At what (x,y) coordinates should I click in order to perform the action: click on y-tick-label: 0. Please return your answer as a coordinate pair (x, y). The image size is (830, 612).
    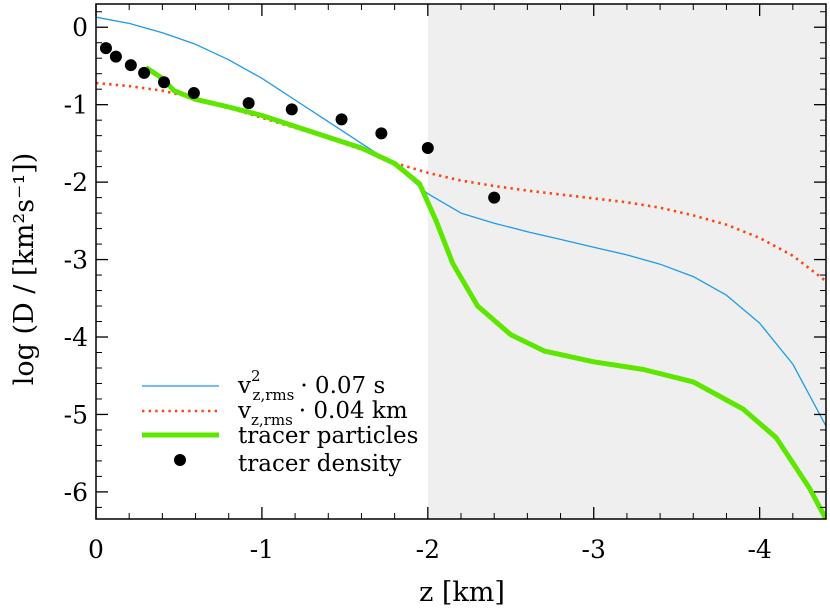
    Looking at the image, I should click on (80, 27).